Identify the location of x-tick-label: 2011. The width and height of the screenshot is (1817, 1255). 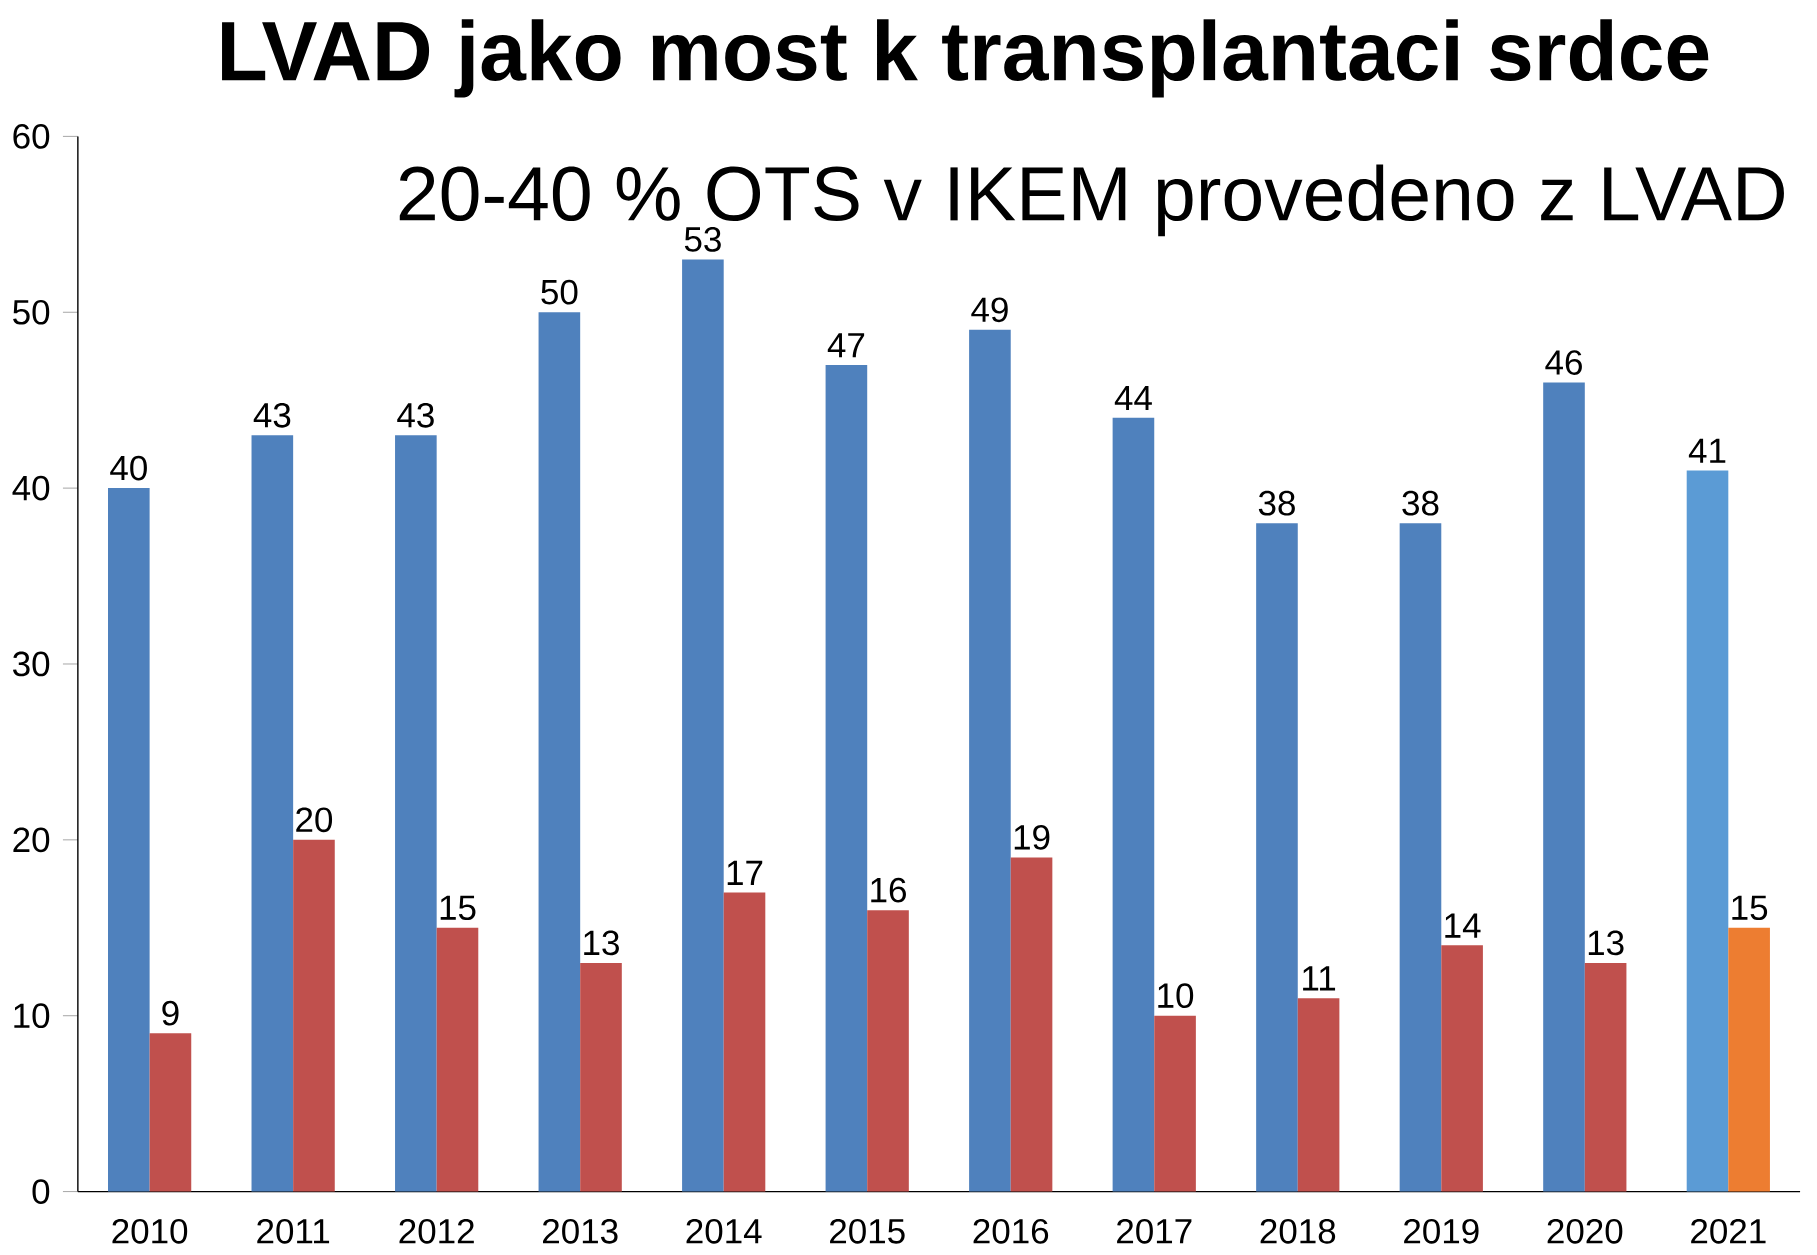
(293, 1231).